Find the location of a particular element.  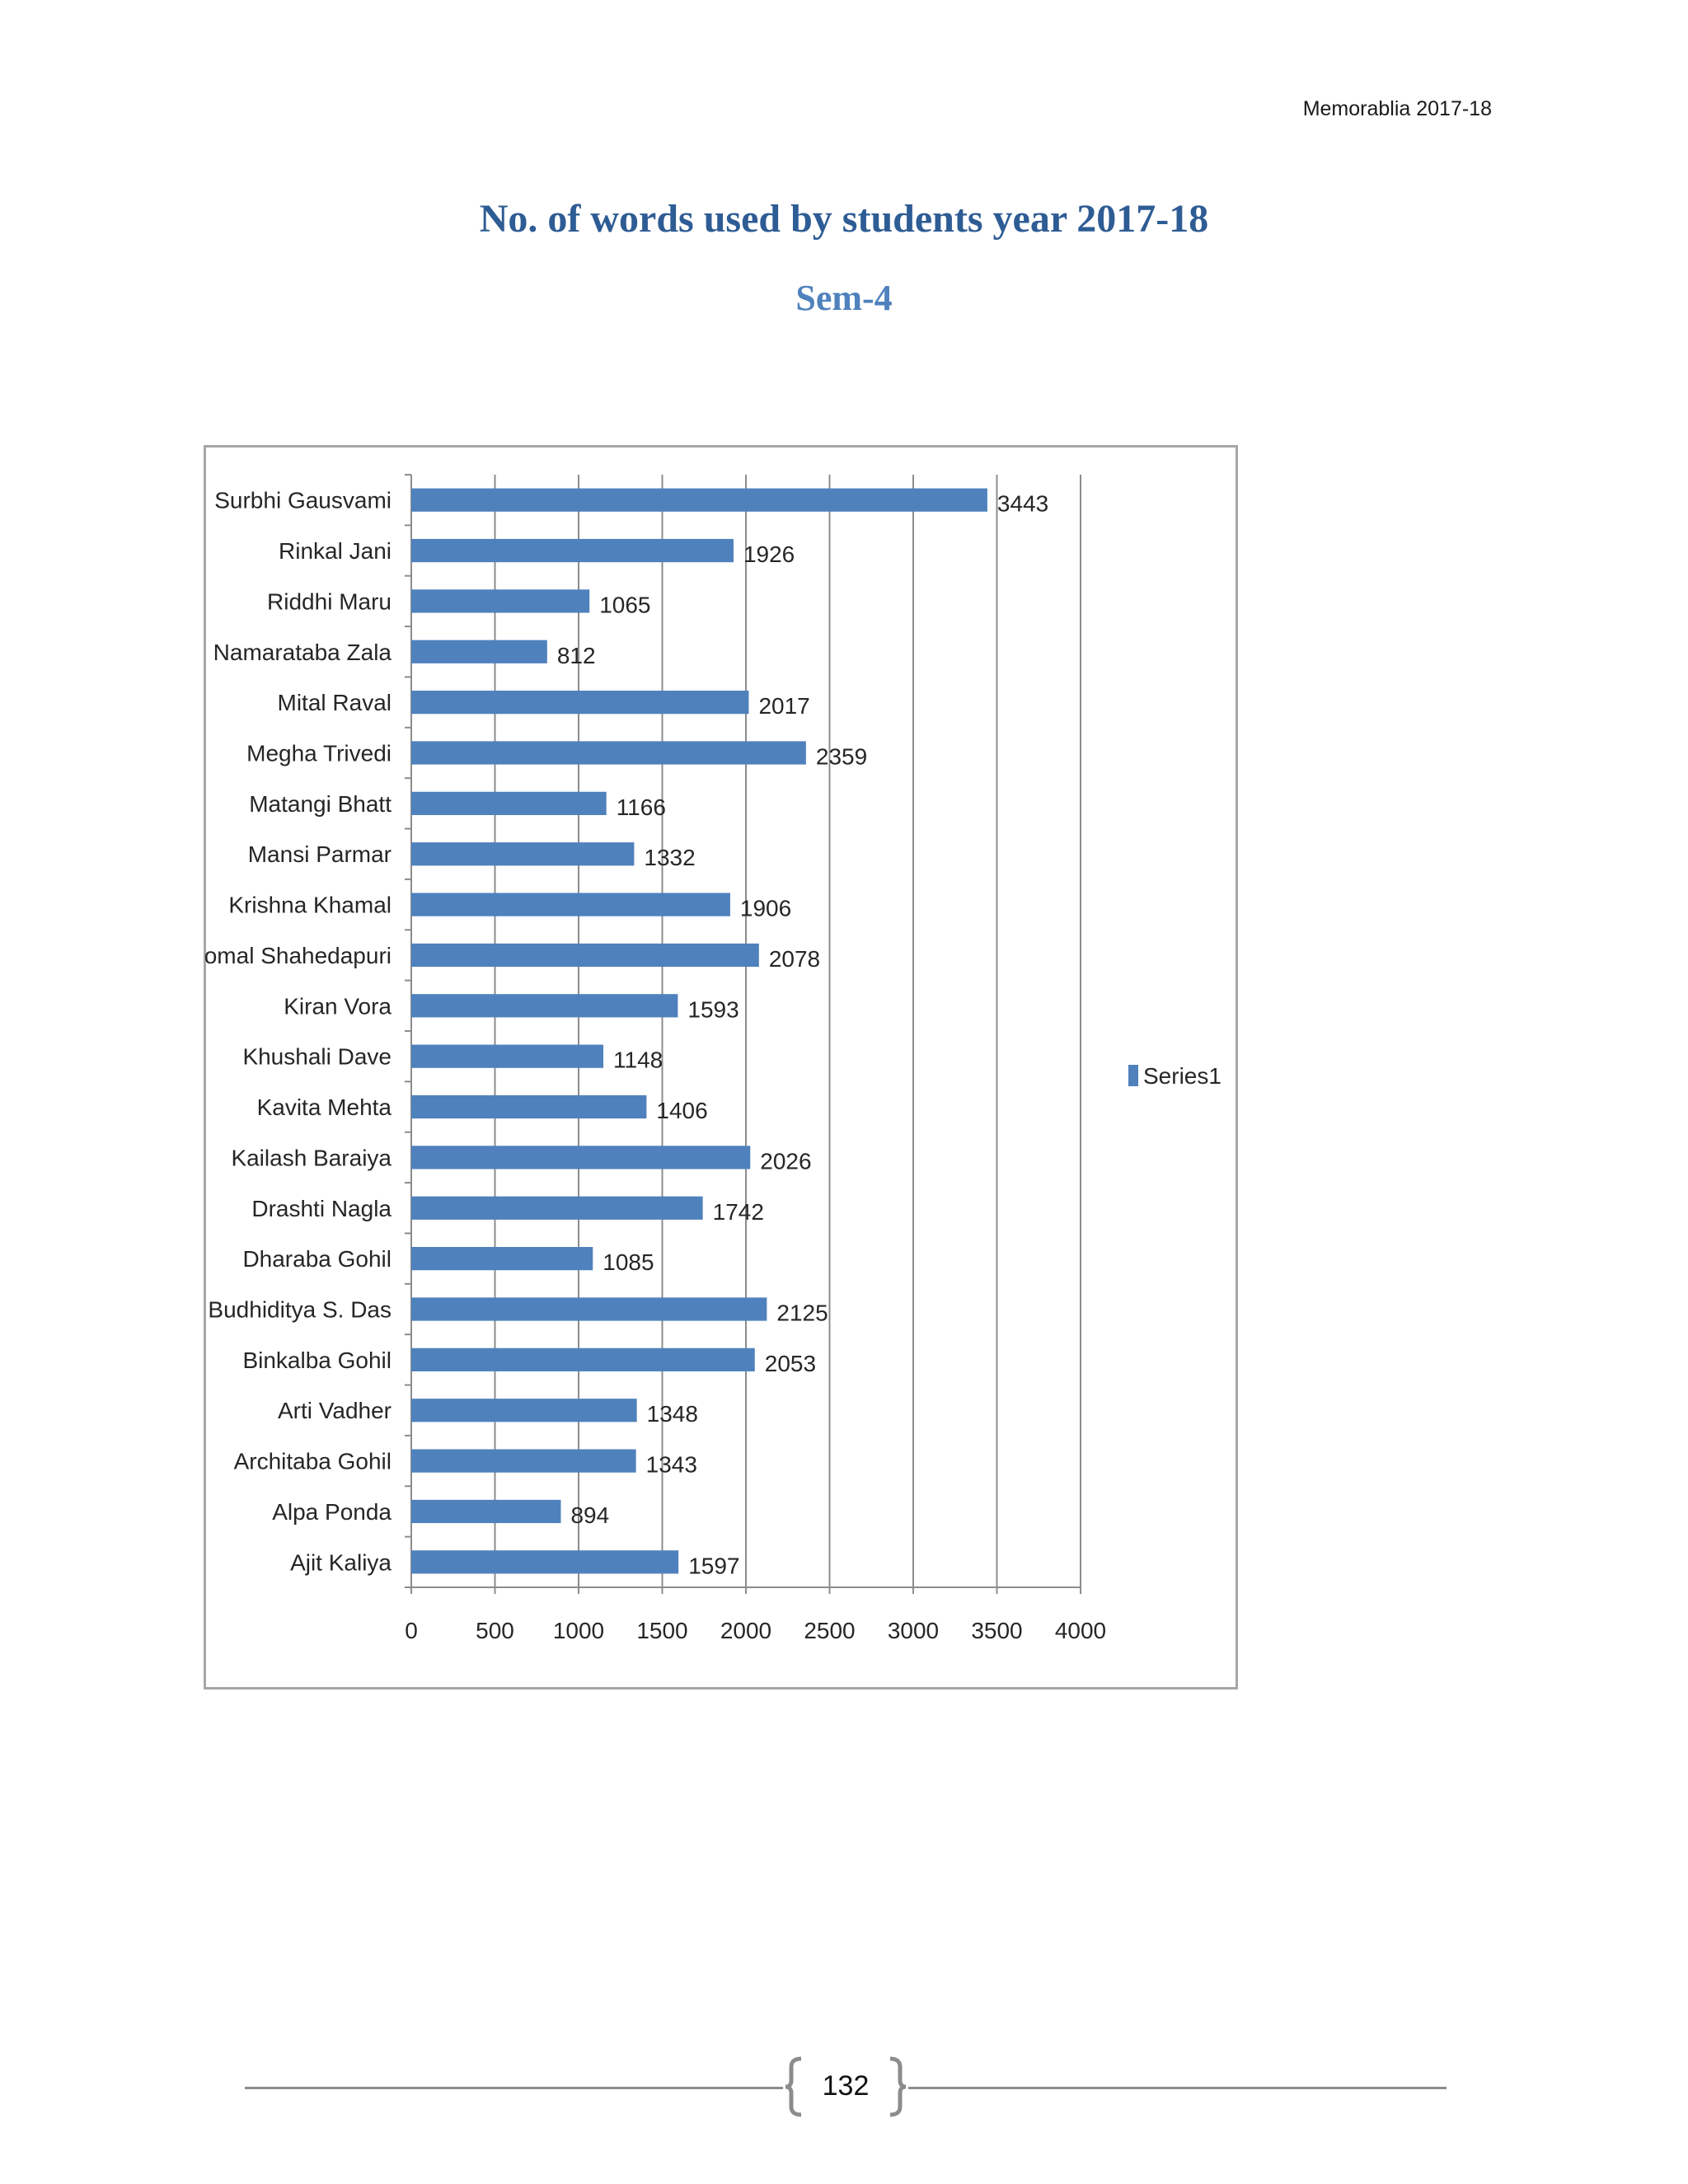

page-number-brackets is located at coordinates (846, 2086).